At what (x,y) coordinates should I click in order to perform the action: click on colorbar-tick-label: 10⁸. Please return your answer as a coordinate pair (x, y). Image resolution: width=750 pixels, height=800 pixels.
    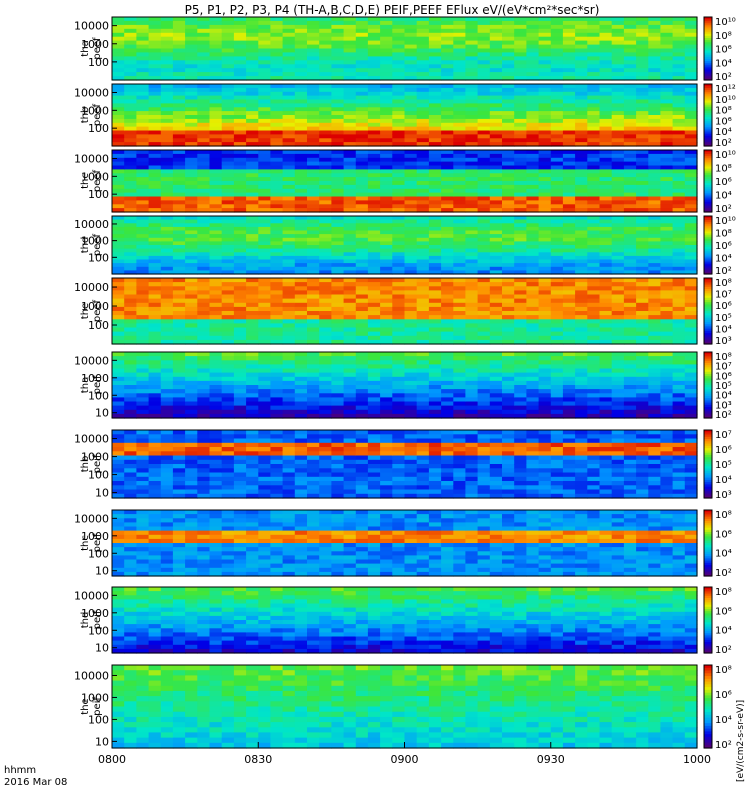
    Looking at the image, I should click on (723, 234).